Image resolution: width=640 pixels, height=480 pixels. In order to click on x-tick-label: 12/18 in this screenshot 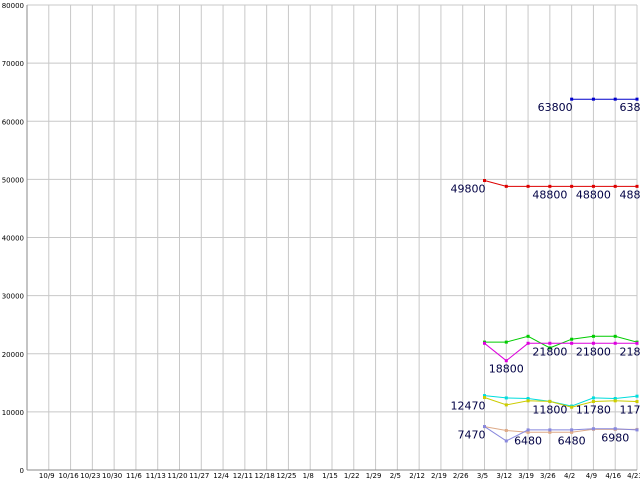, I will do `click(265, 476)`.